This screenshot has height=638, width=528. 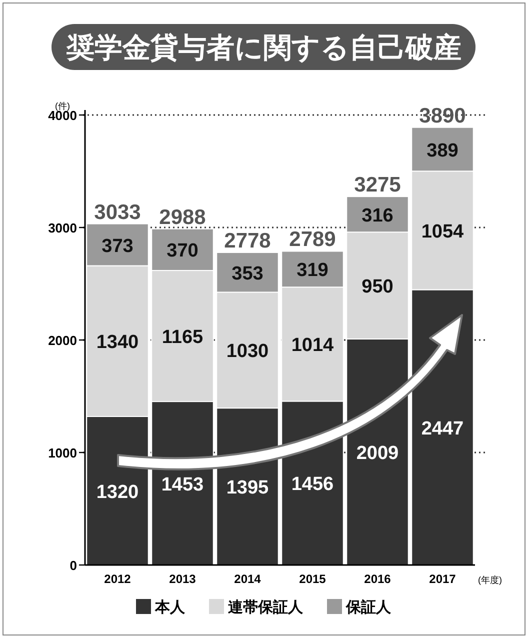 I want to click on data-label: 373, so click(x=118, y=246).